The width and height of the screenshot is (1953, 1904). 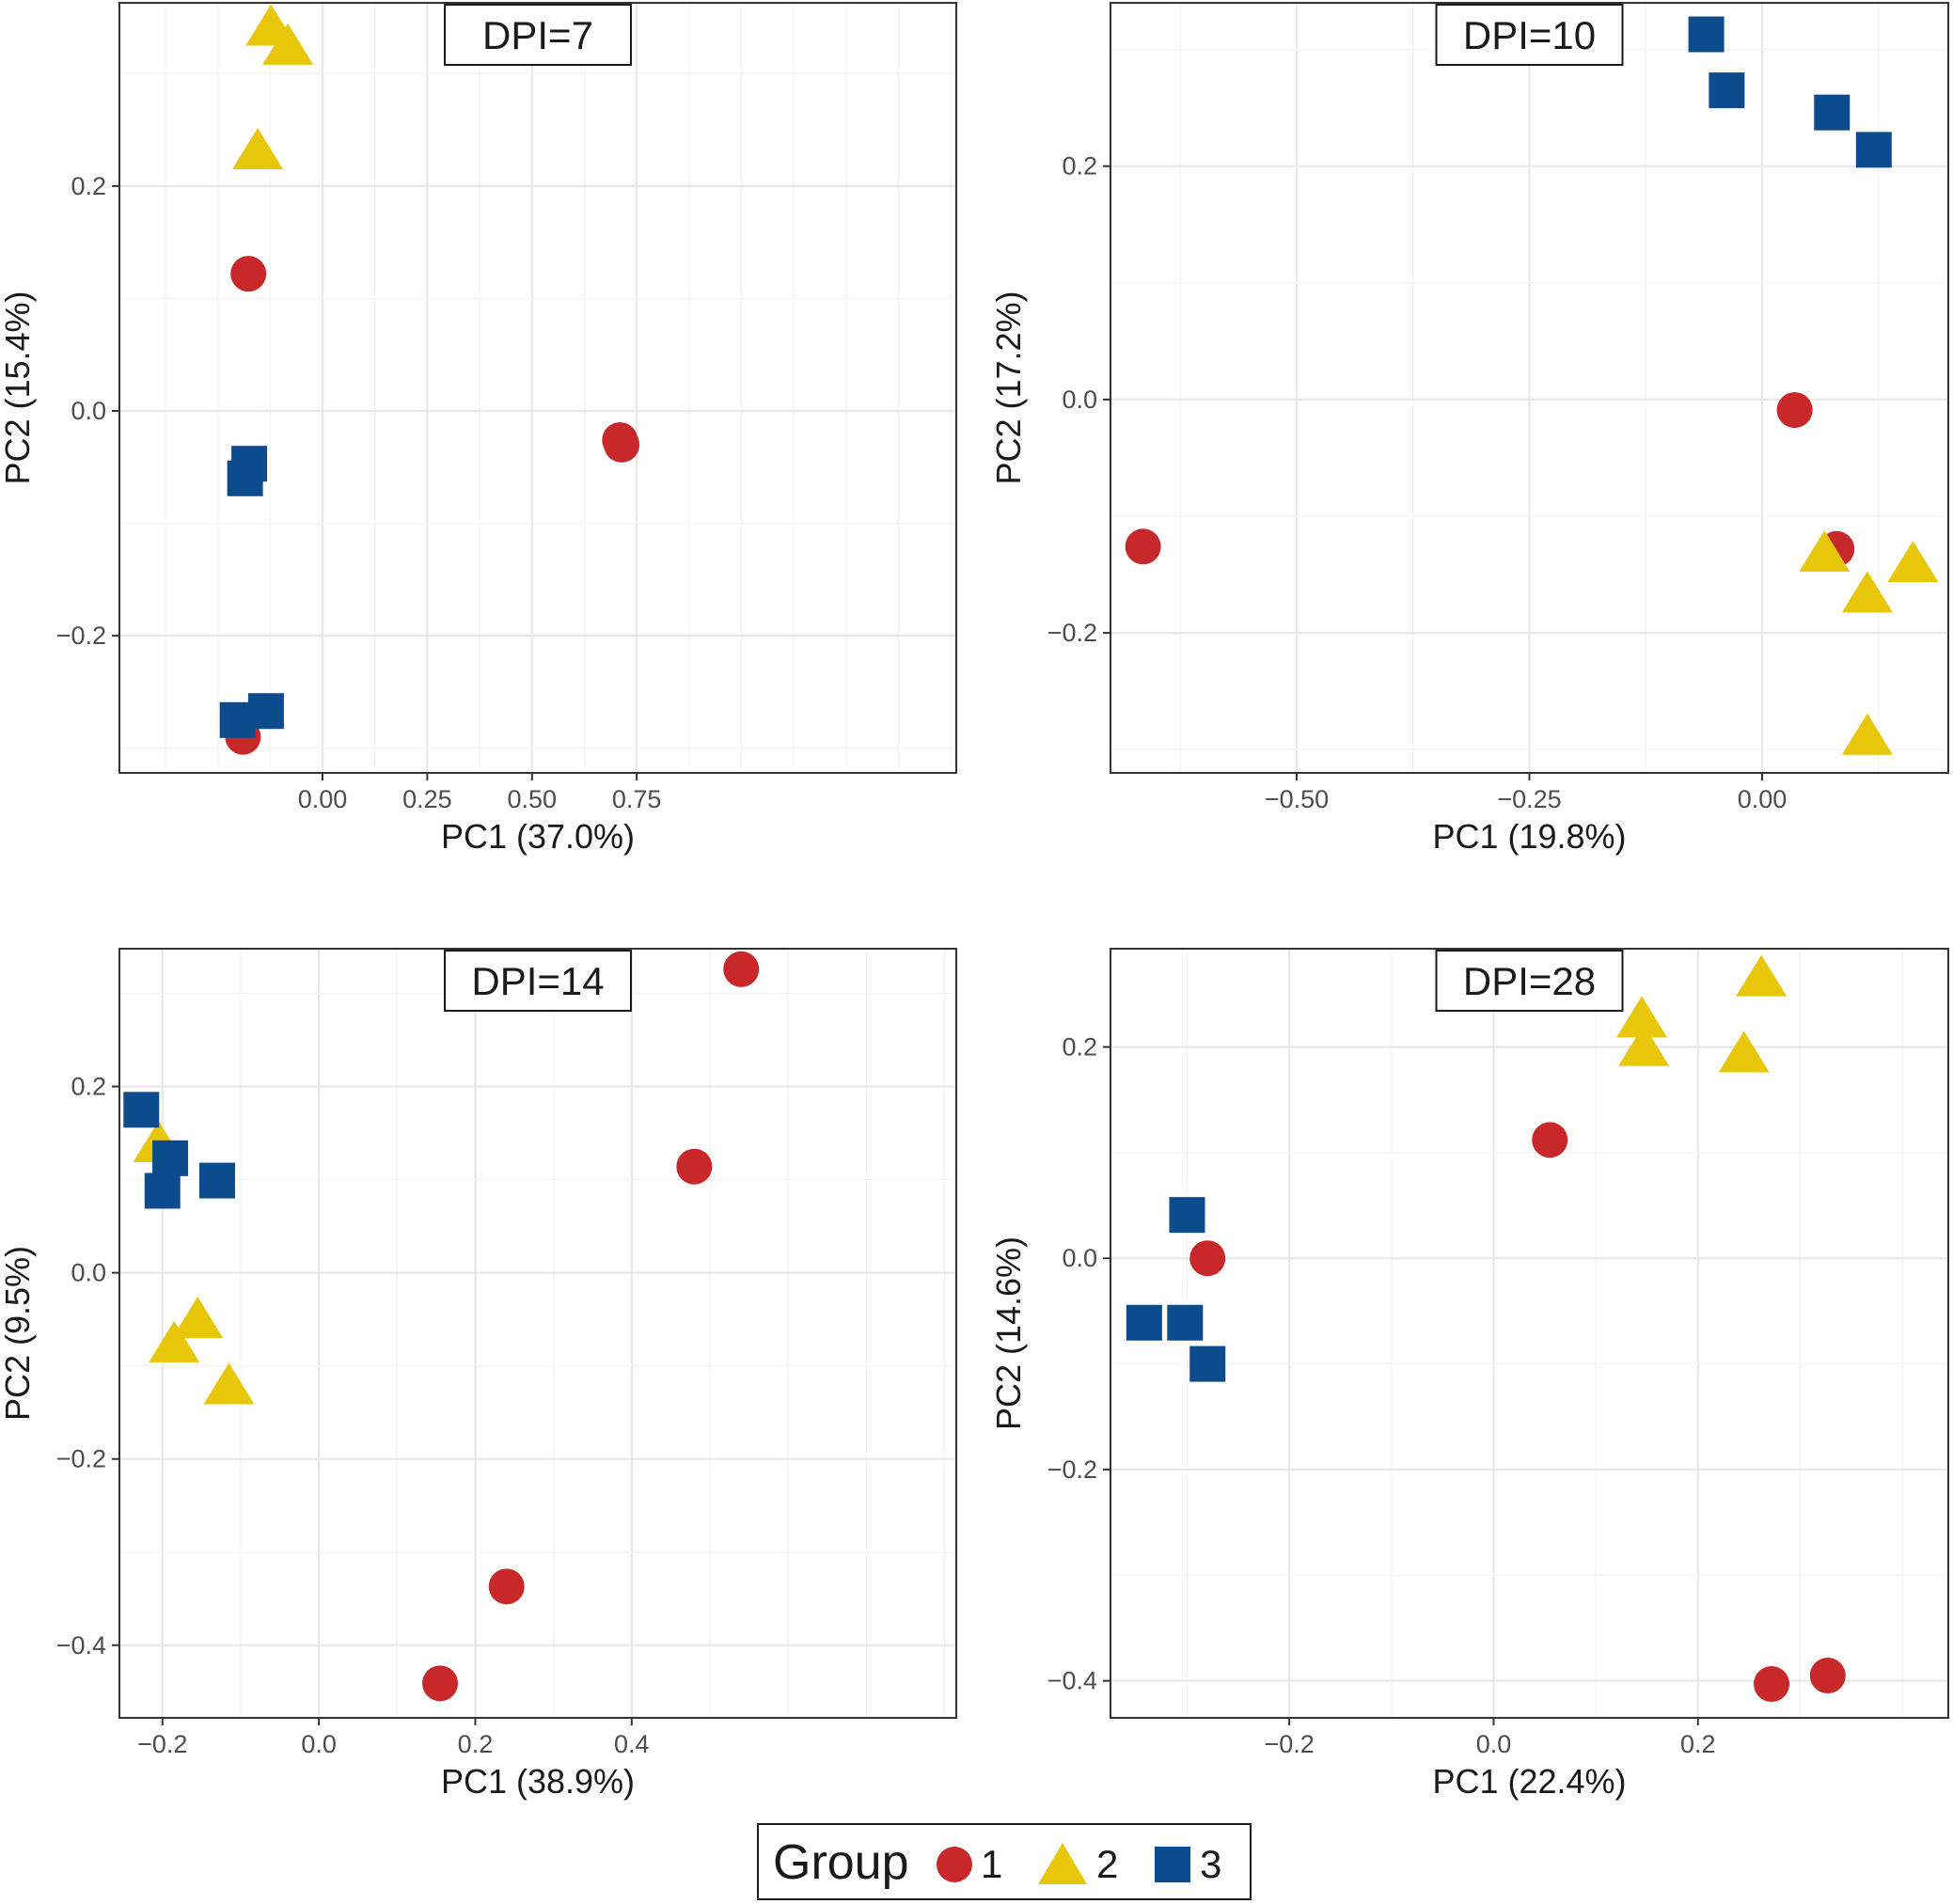 I want to click on legend-key-3-square, so click(x=1172, y=1864).